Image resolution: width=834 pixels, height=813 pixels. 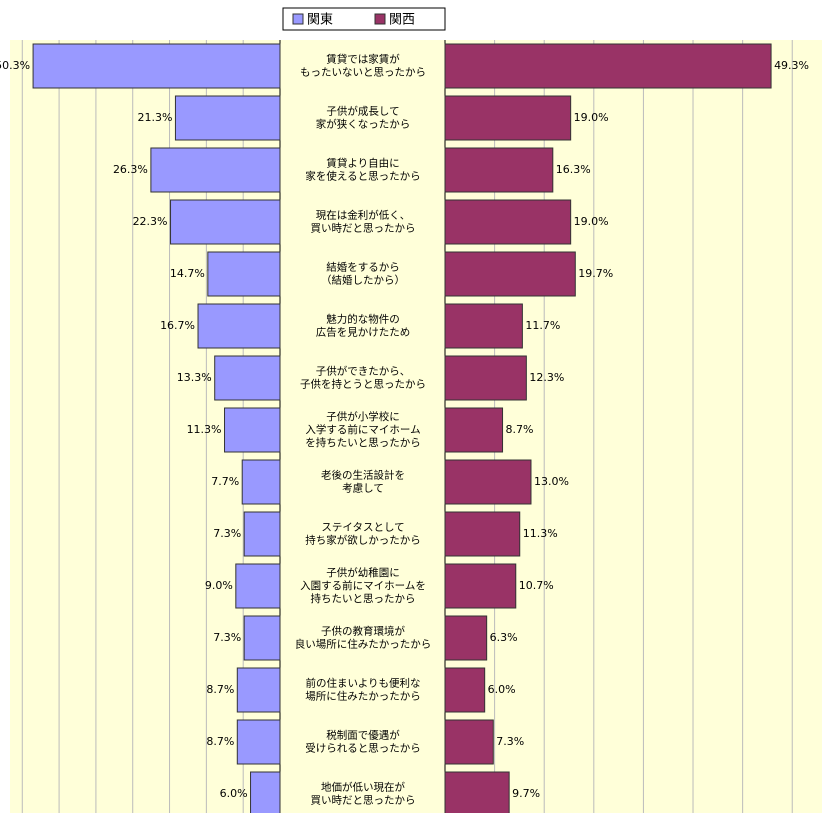 I want to click on value-label: 16.3%, so click(x=573, y=169).